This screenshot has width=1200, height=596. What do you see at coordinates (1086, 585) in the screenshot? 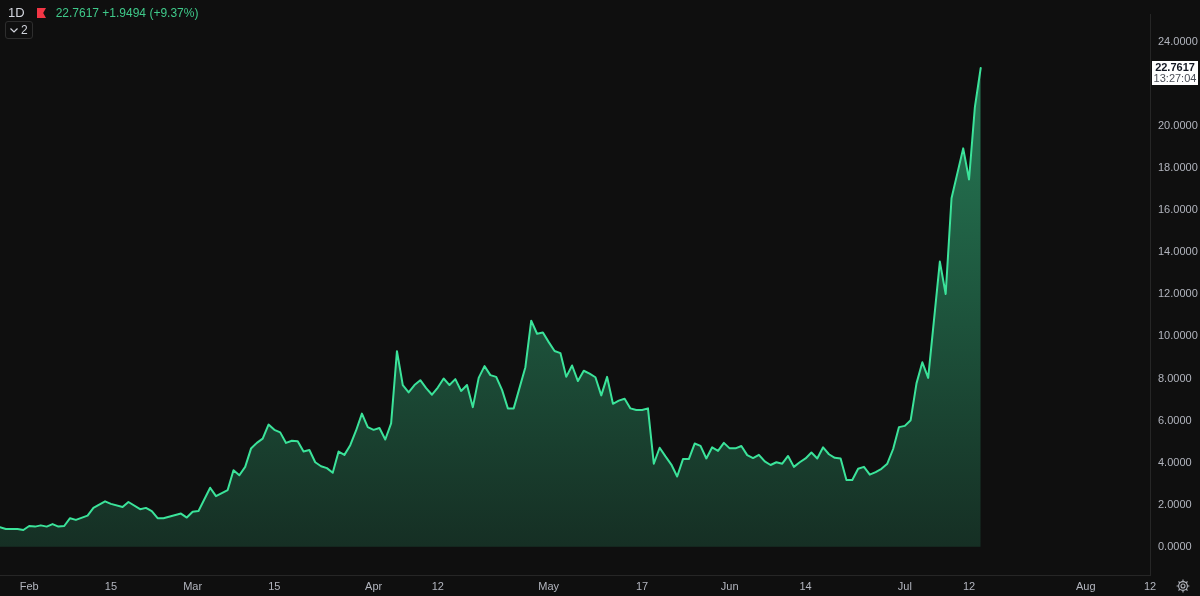
I see `x-tick-label: Aug` at bounding box center [1086, 585].